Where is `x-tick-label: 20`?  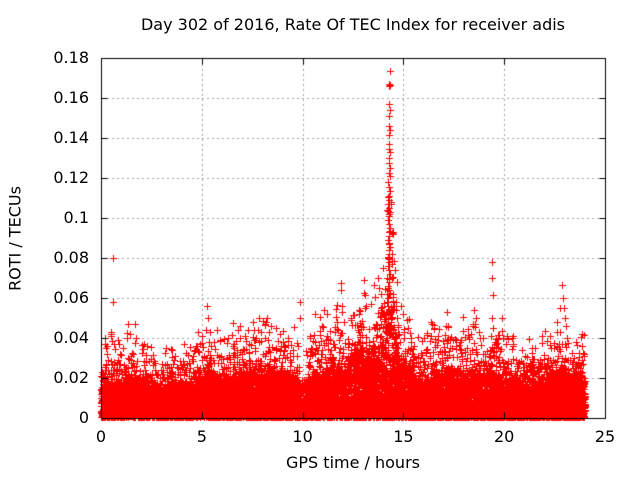
x-tick-label: 20 is located at coordinates (504, 436).